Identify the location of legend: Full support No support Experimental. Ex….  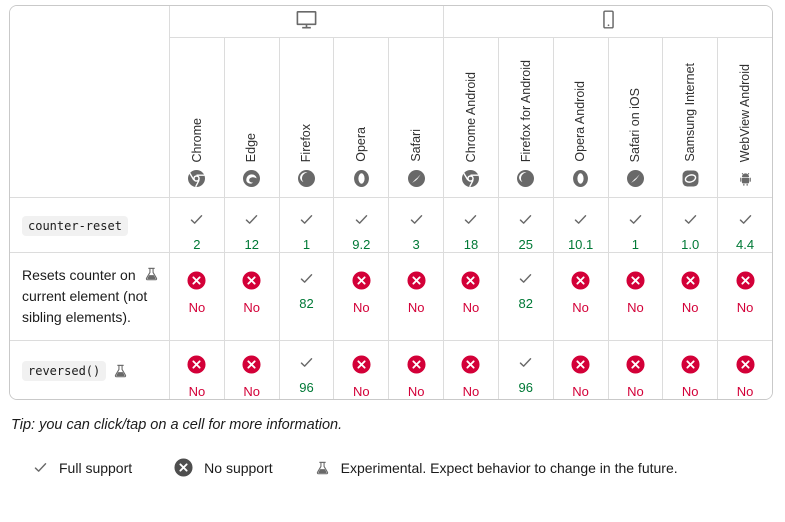
(403, 467).